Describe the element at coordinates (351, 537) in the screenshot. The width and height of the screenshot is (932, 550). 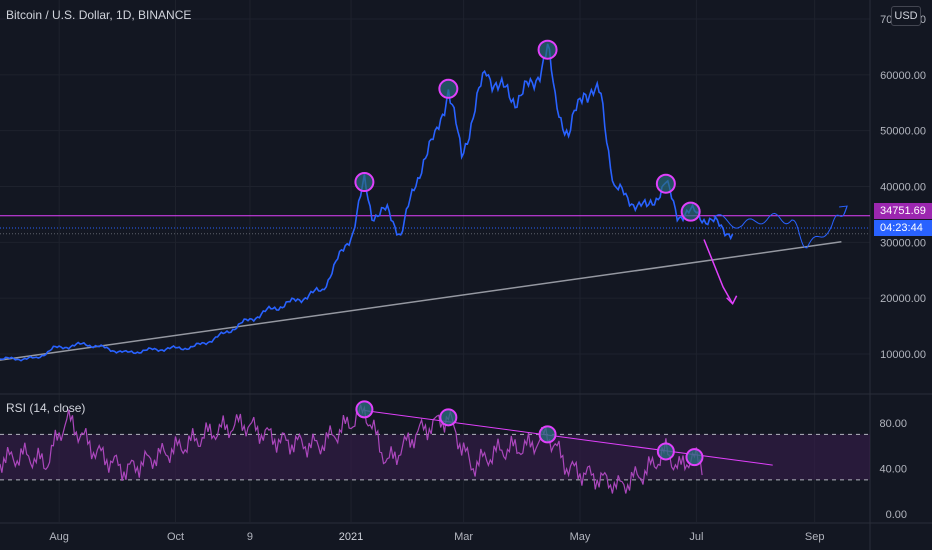
I see `time-axis-tick: 2021` at that location.